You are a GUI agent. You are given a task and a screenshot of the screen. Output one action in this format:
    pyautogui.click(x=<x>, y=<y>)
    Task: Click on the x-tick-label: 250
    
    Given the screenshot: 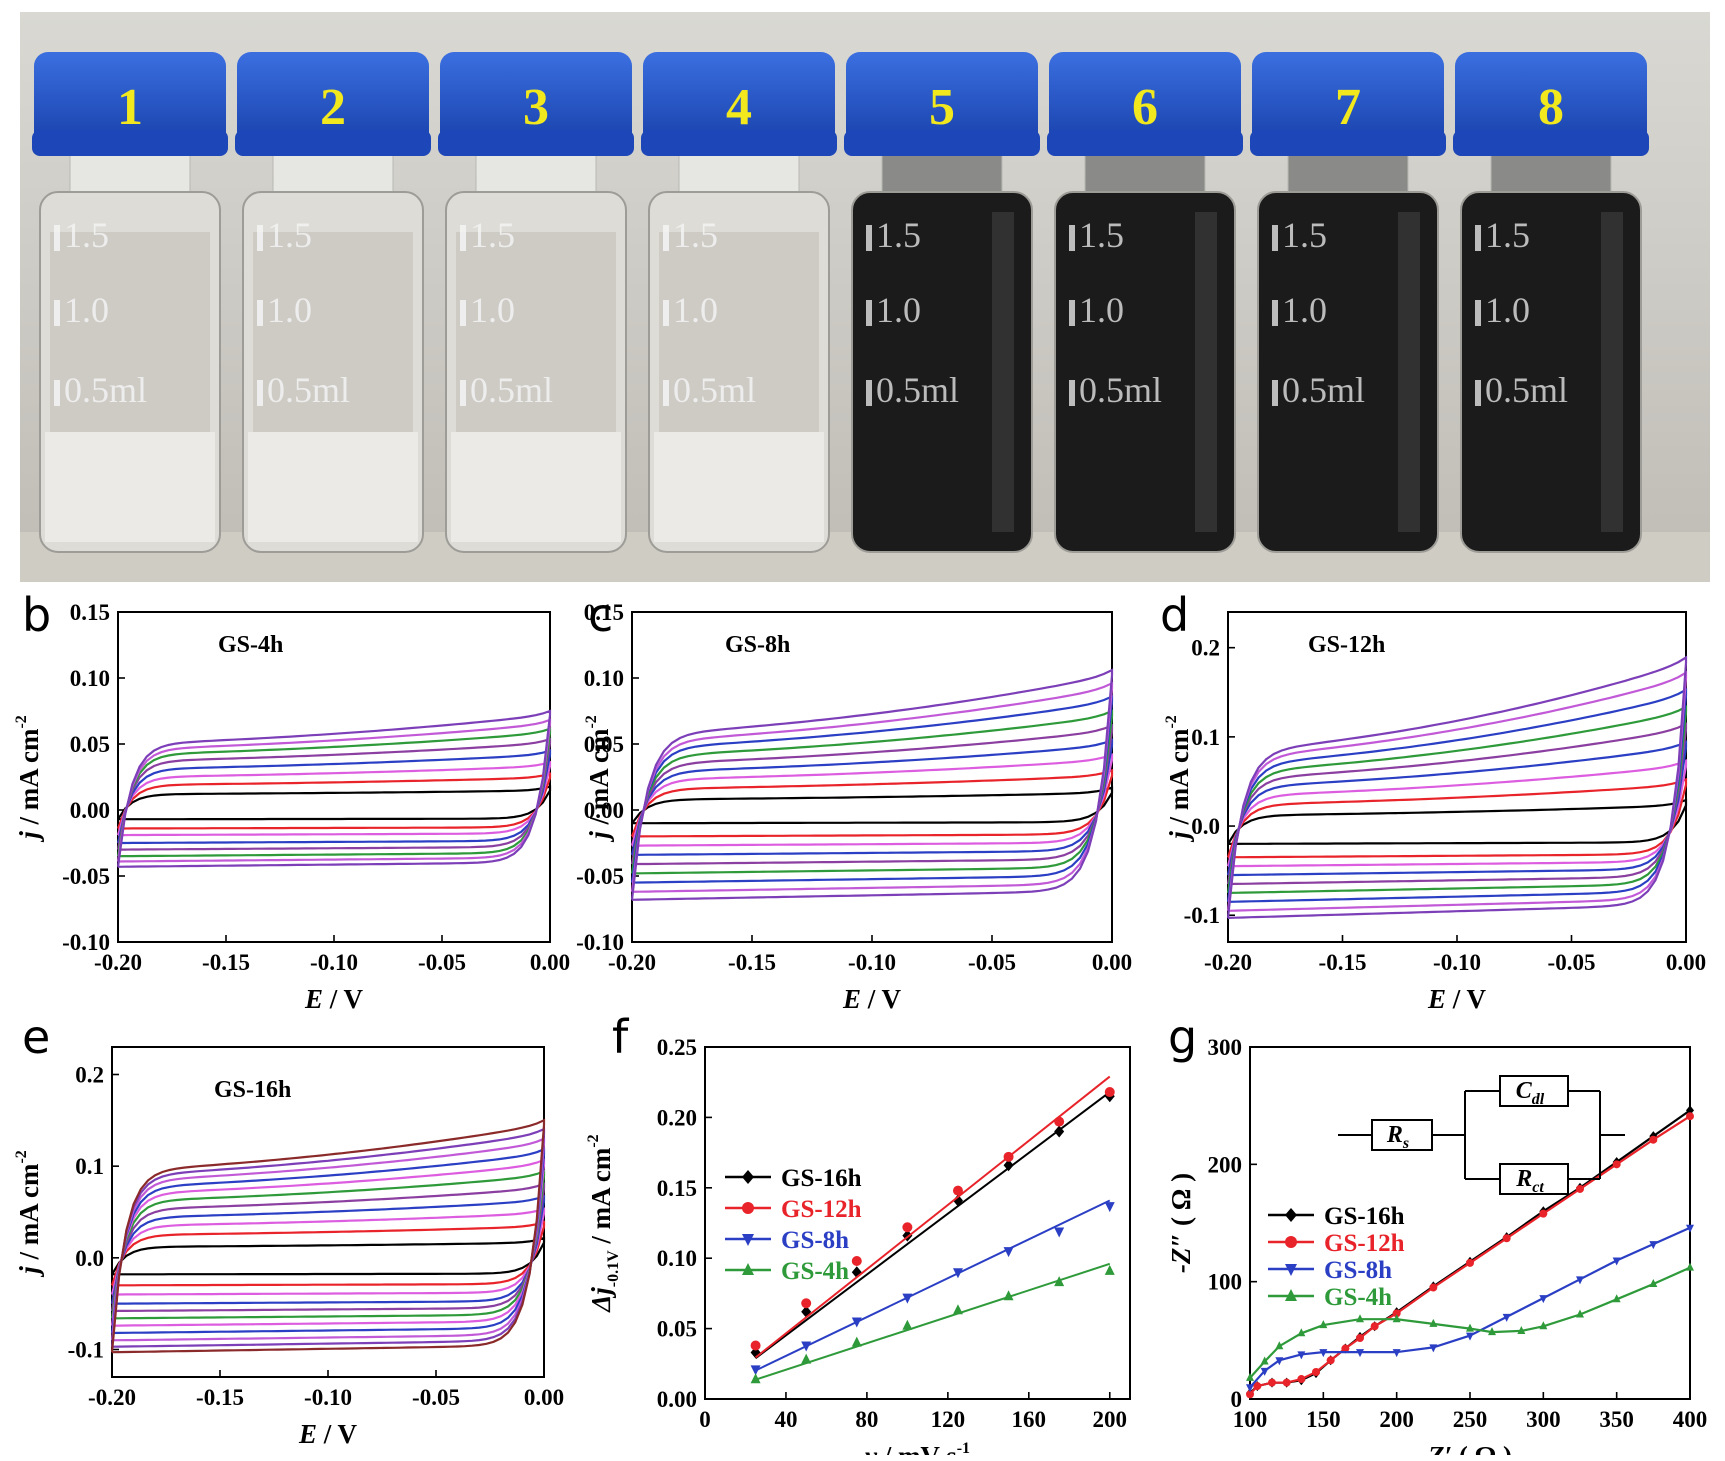 What is the action you would take?
    pyautogui.click(x=1470, y=1419)
    